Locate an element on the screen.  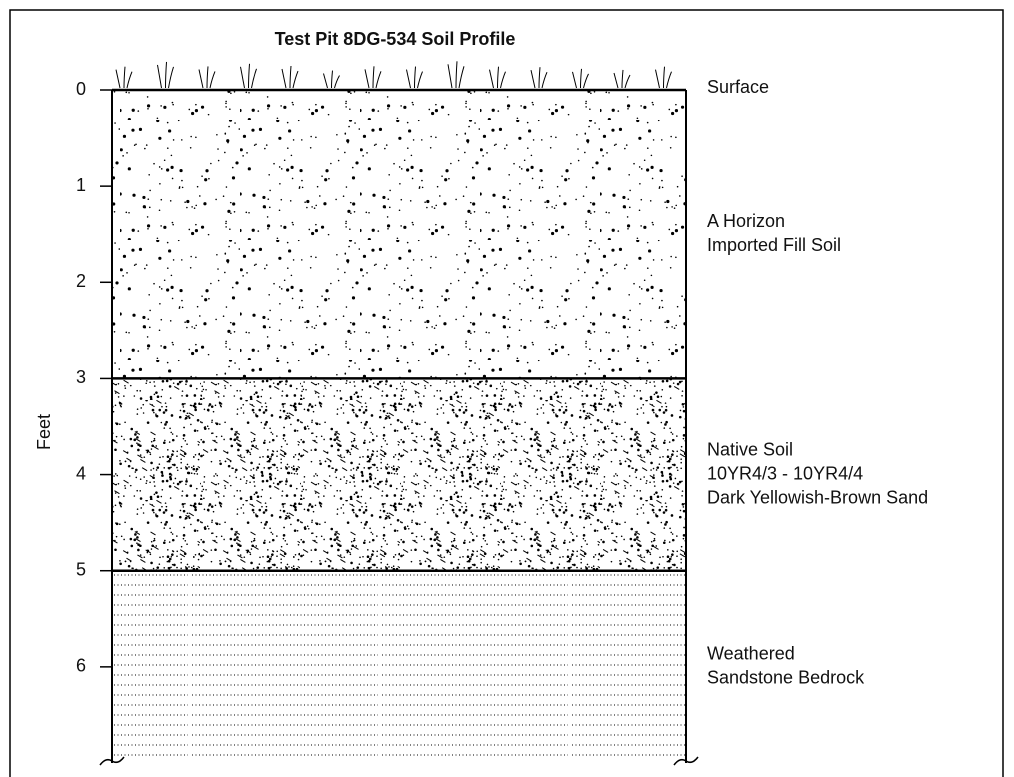
layer-label: 10YR4/3 - 10YR4/4 is located at coordinates (785, 473).